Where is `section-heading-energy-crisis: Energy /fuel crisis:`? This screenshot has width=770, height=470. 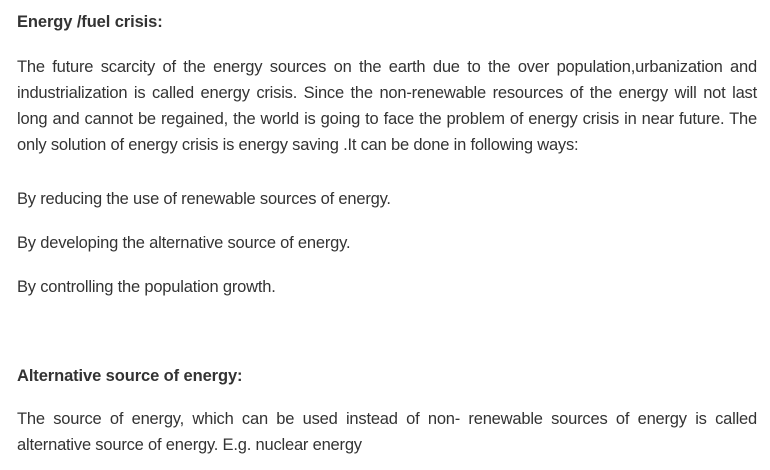 section-heading-energy-crisis: Energy /fuel crisis: is located at coordinates (90, 22).